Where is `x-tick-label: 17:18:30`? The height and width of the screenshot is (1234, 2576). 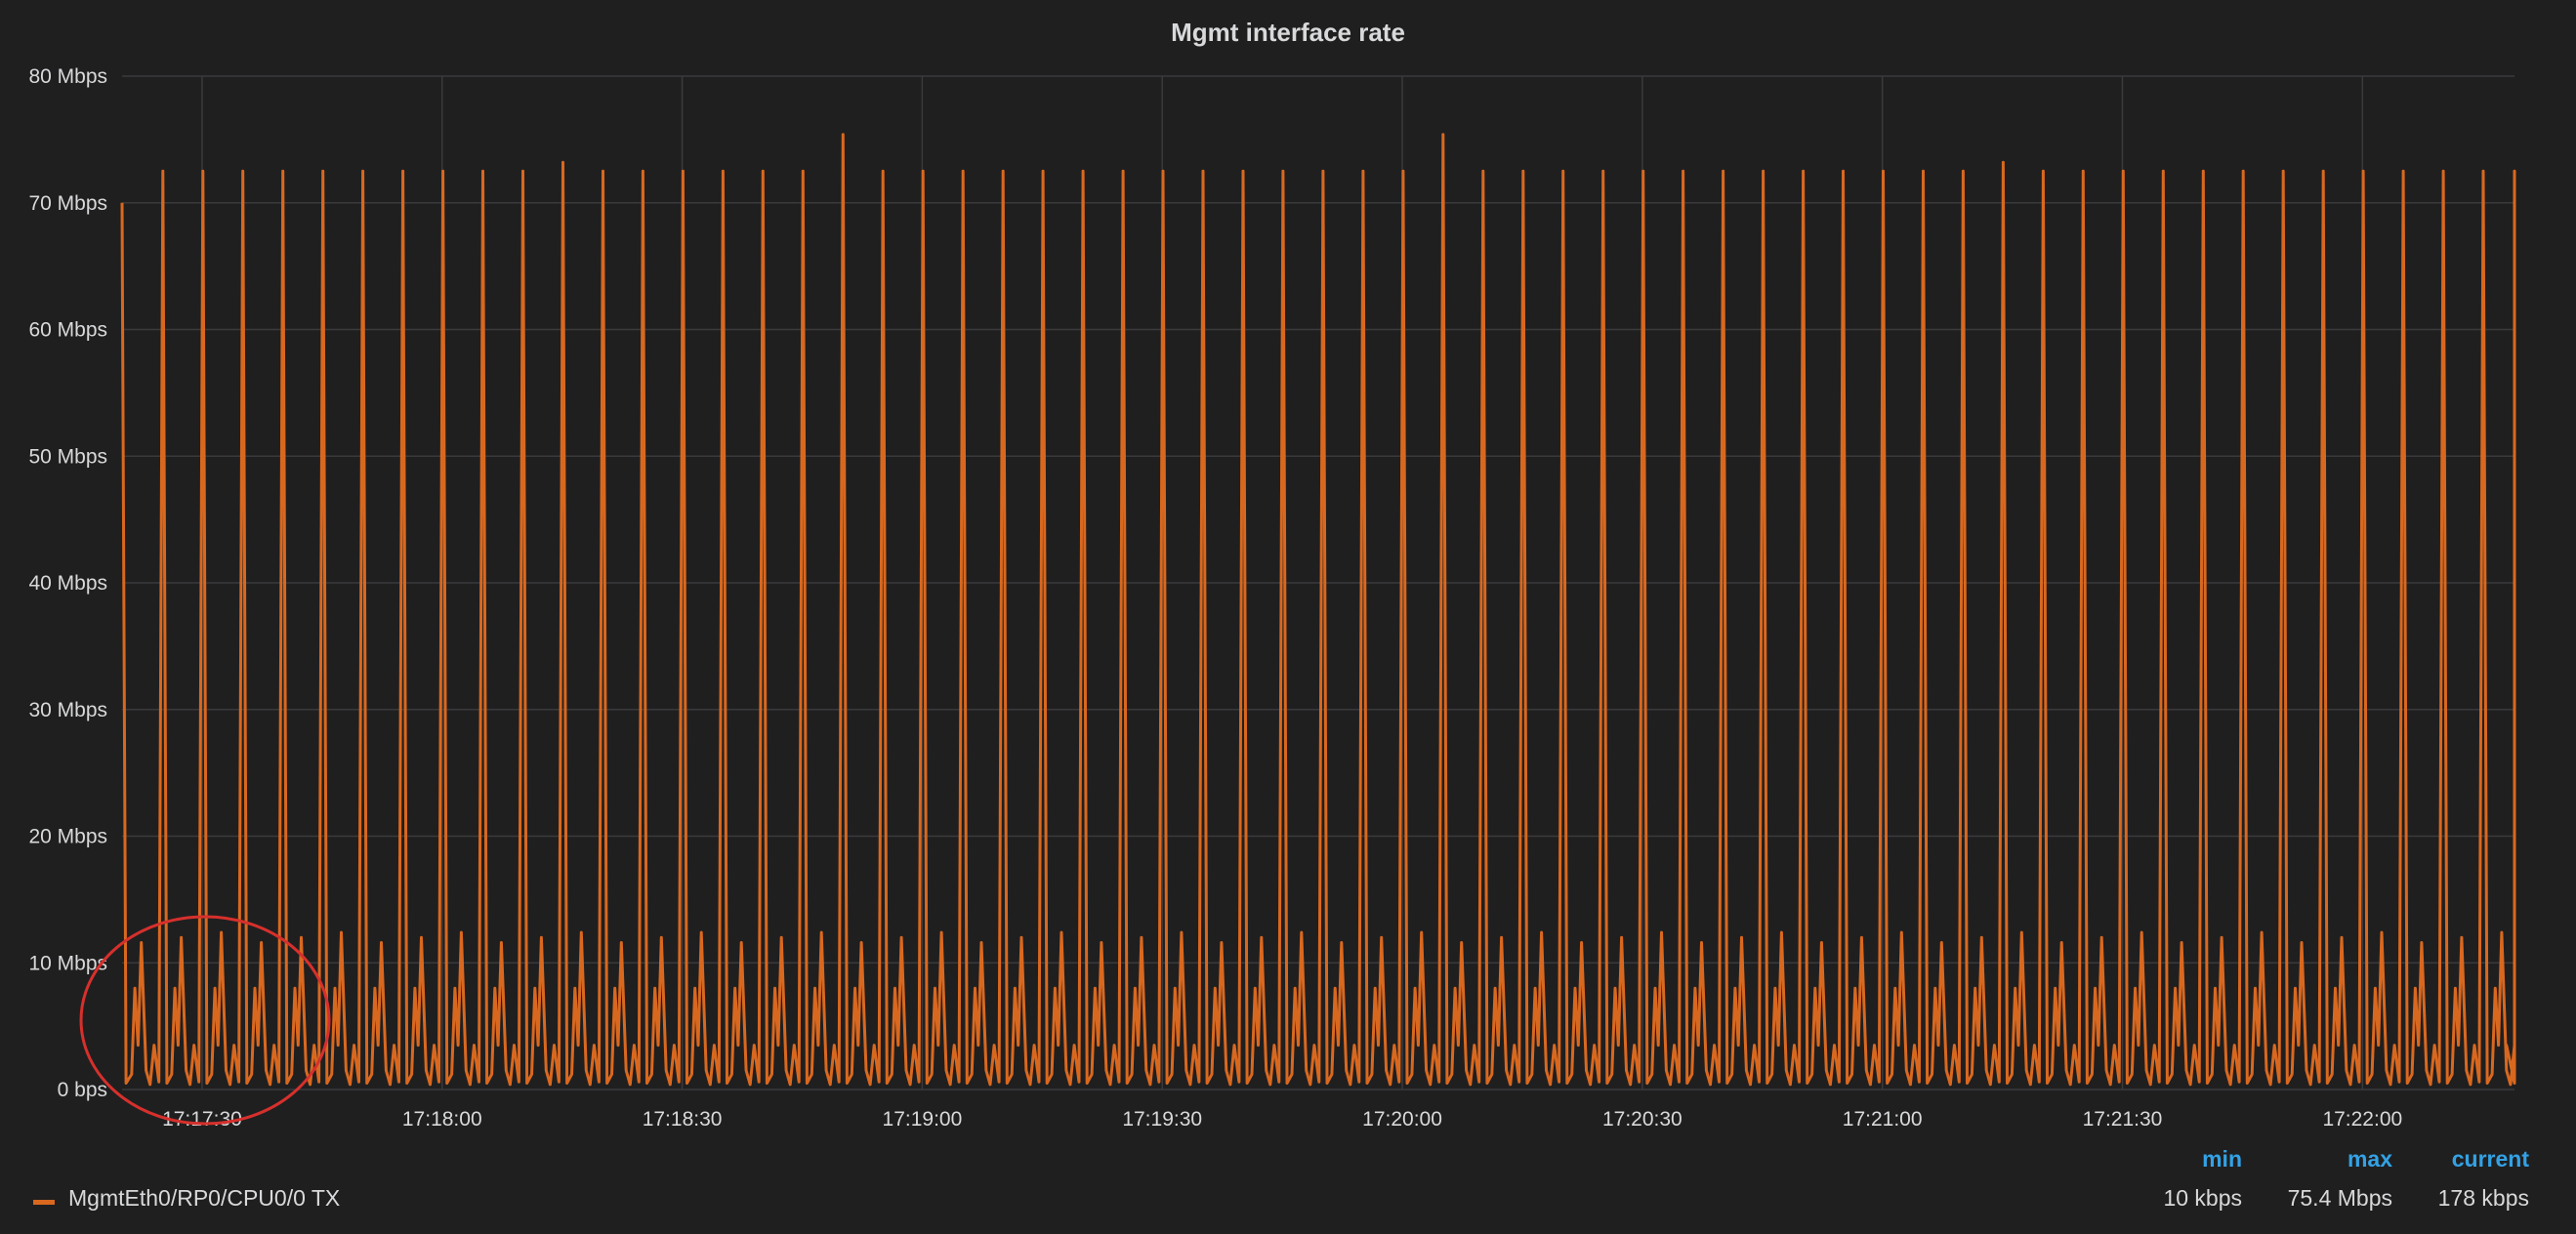
x-tick-label: 17:18:30 is located at coordinates (683, 1119).